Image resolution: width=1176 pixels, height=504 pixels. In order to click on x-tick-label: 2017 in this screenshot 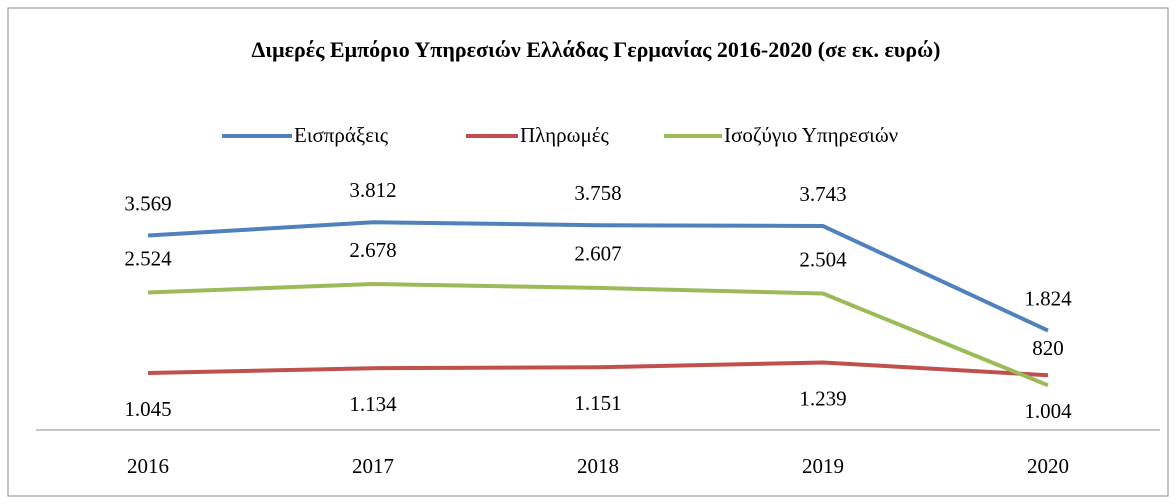, I will do `click(373, 466)`.